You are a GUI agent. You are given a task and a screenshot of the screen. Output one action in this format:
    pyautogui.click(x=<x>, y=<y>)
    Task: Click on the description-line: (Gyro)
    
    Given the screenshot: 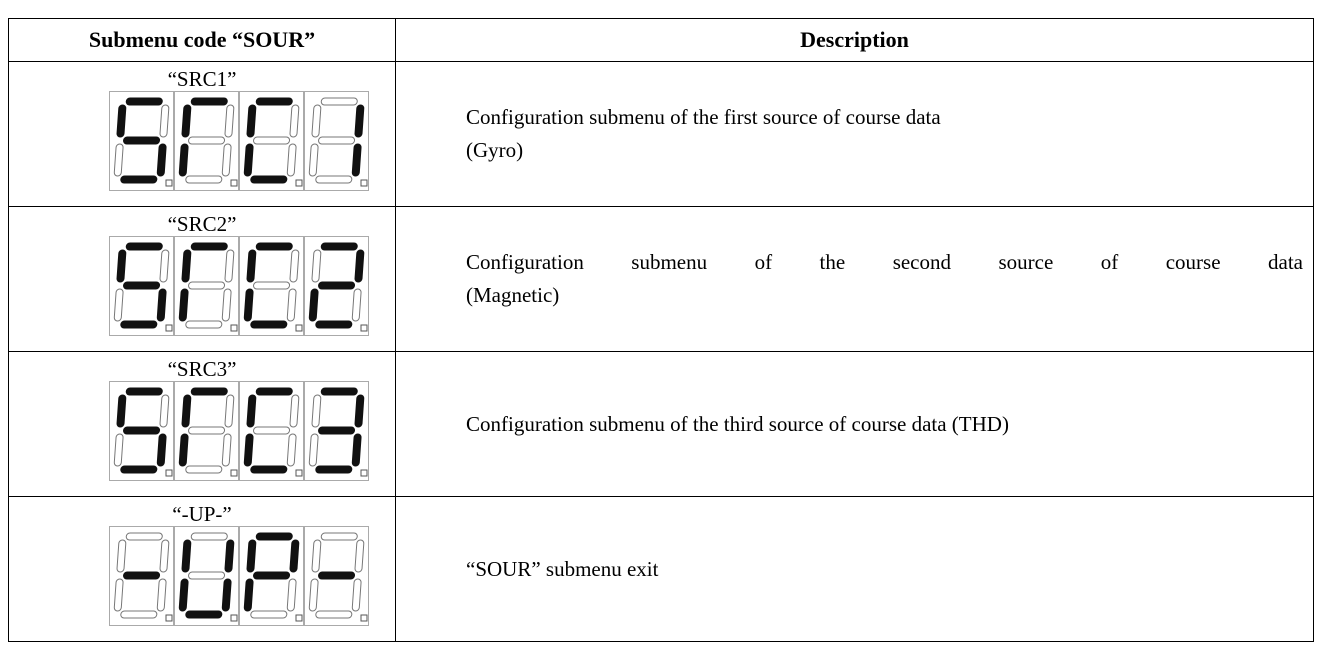 What is the action you would take?
    pyautogui.click(x=495, y=150)
    